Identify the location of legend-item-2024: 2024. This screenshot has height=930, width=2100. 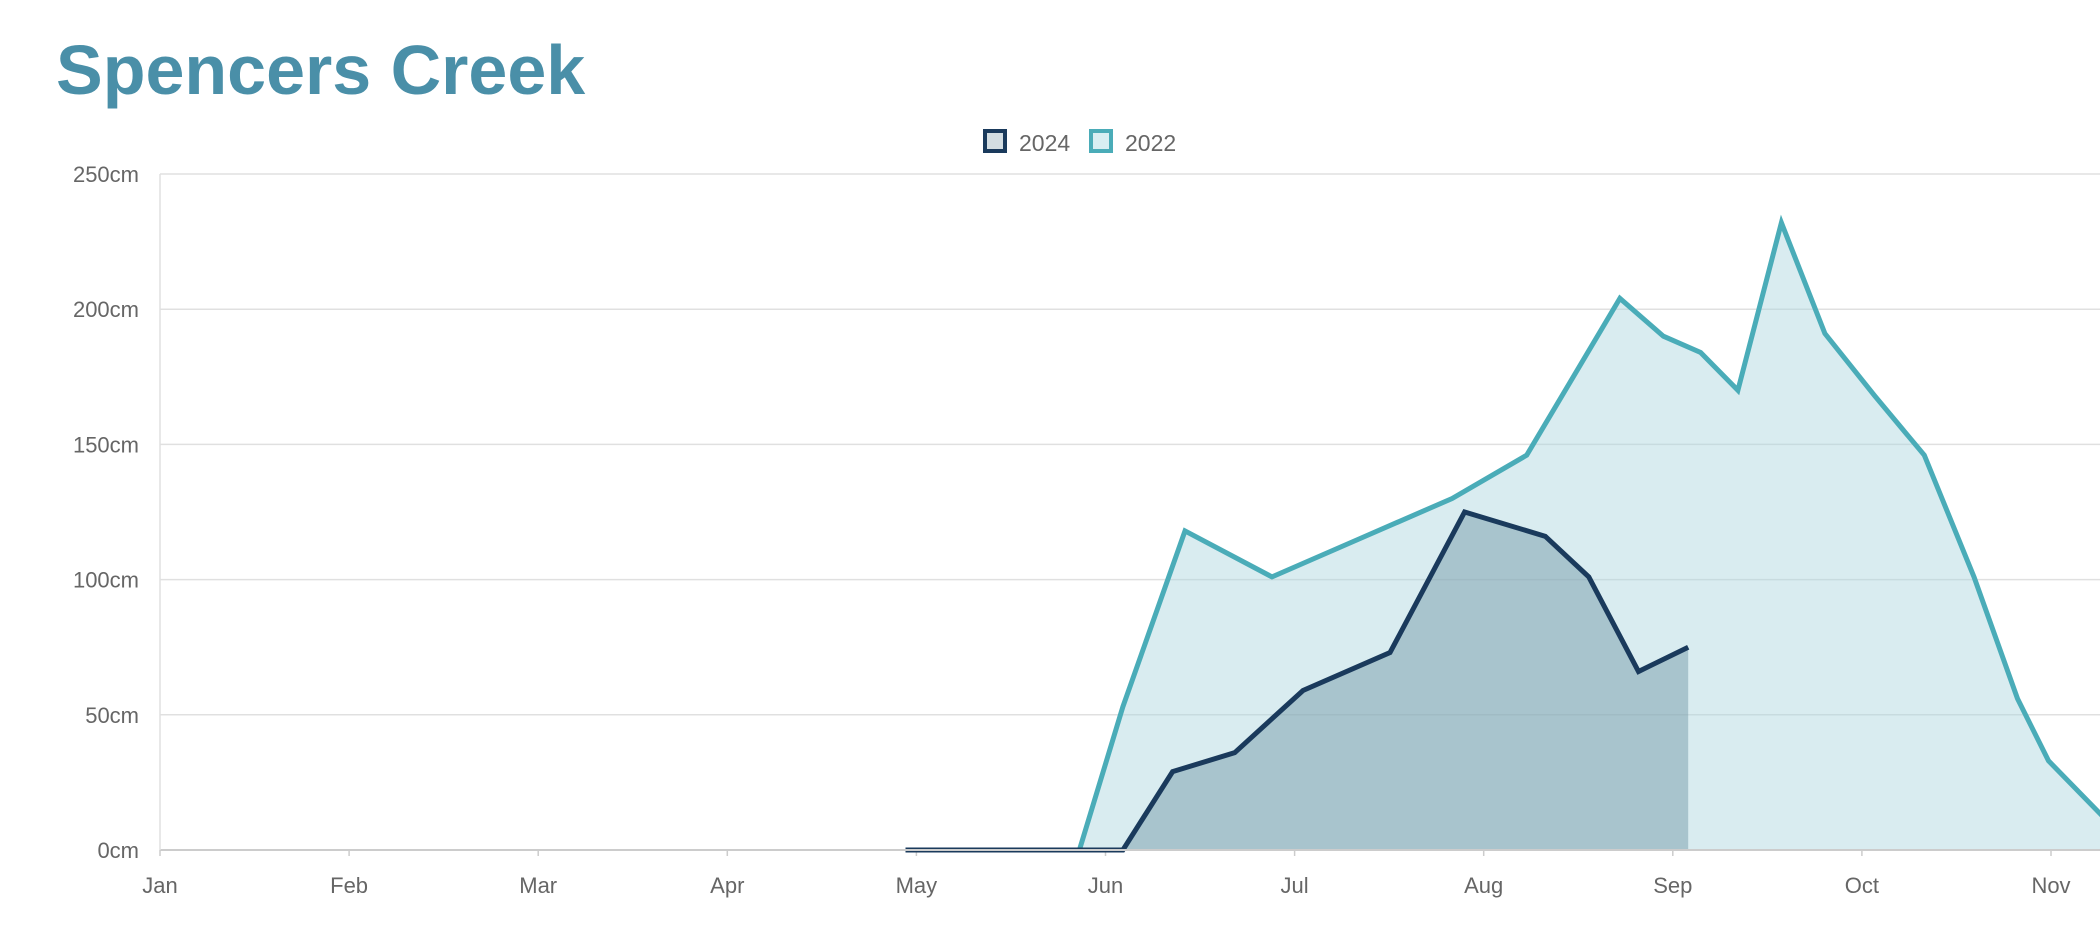
(1026, 142).